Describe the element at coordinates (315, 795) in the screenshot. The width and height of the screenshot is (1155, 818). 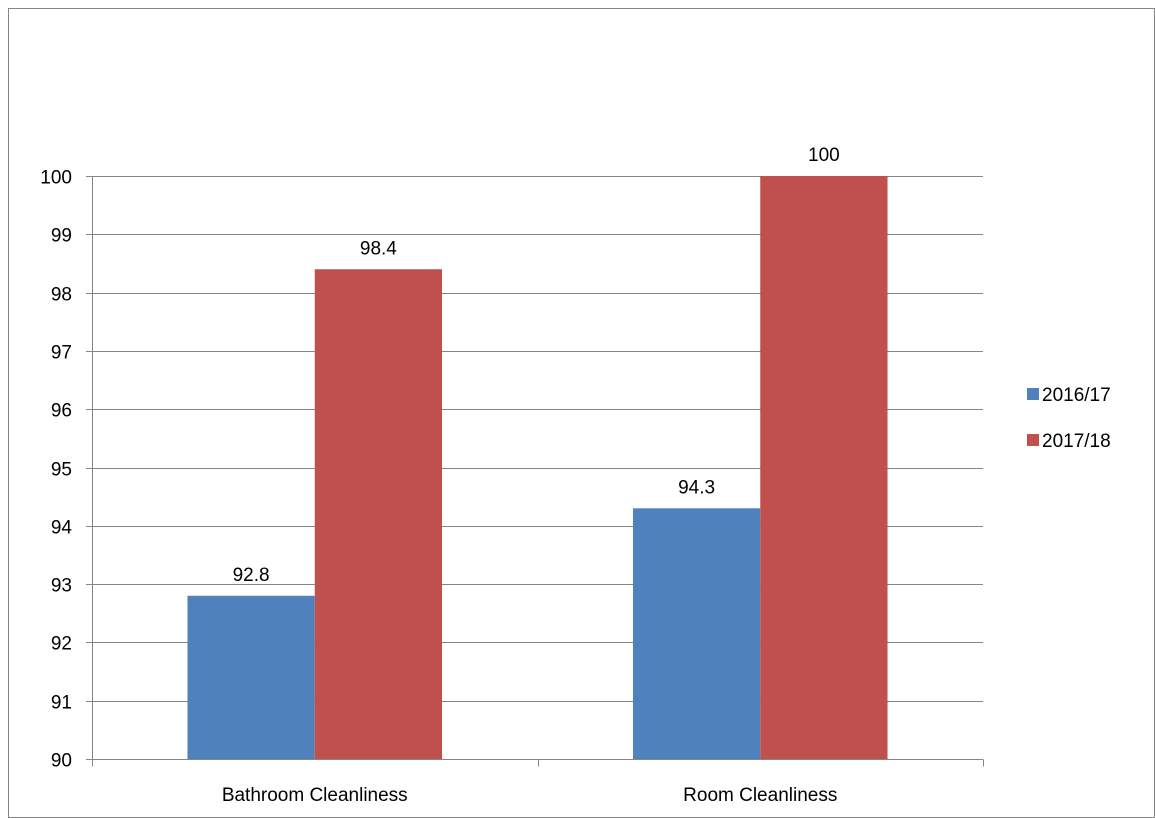
I see `x-category-label: Bathroom Cleanliness` at that location.